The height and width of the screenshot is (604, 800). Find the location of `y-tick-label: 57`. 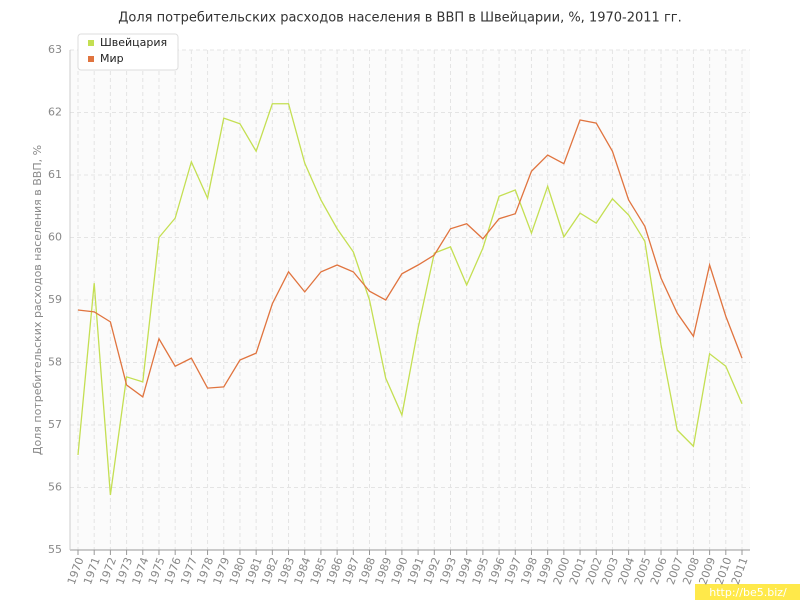

y-tick-label: 57 is located at coordinates (55, 424).